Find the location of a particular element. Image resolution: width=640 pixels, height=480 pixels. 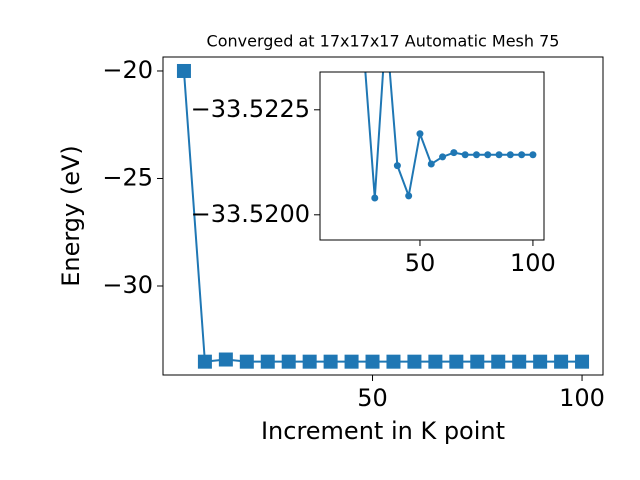

y-tick-label: −33.5200 is located at coordinates (250, 214).